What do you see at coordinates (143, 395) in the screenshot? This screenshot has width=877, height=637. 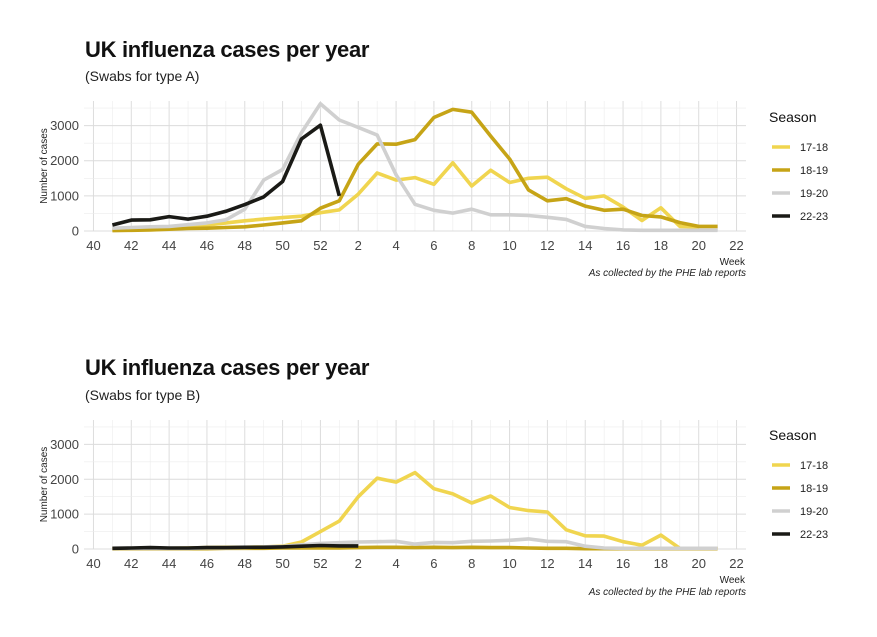 I see `chart-subtitle: (Swabs for type B)` at bounding box center [143, 395].